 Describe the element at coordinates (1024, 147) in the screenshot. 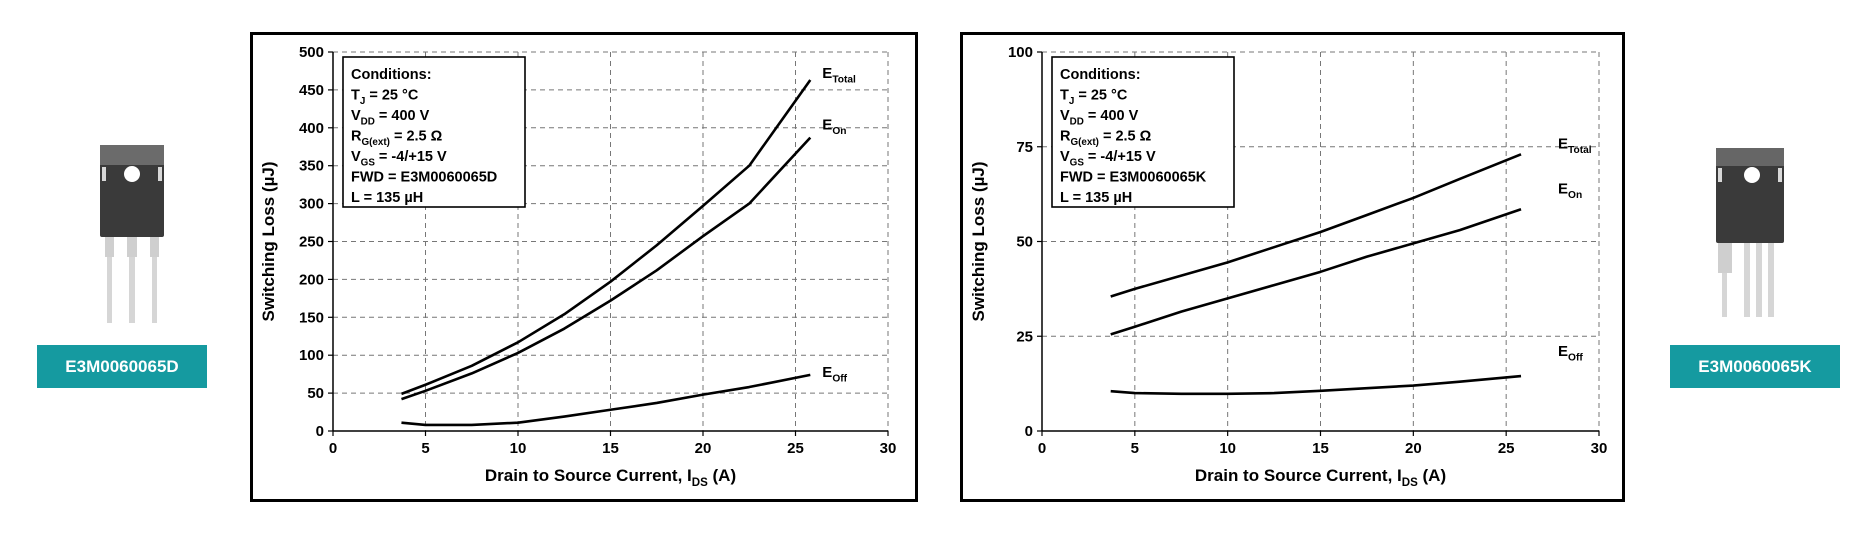

I see `y-tick-label: 75` at that location.